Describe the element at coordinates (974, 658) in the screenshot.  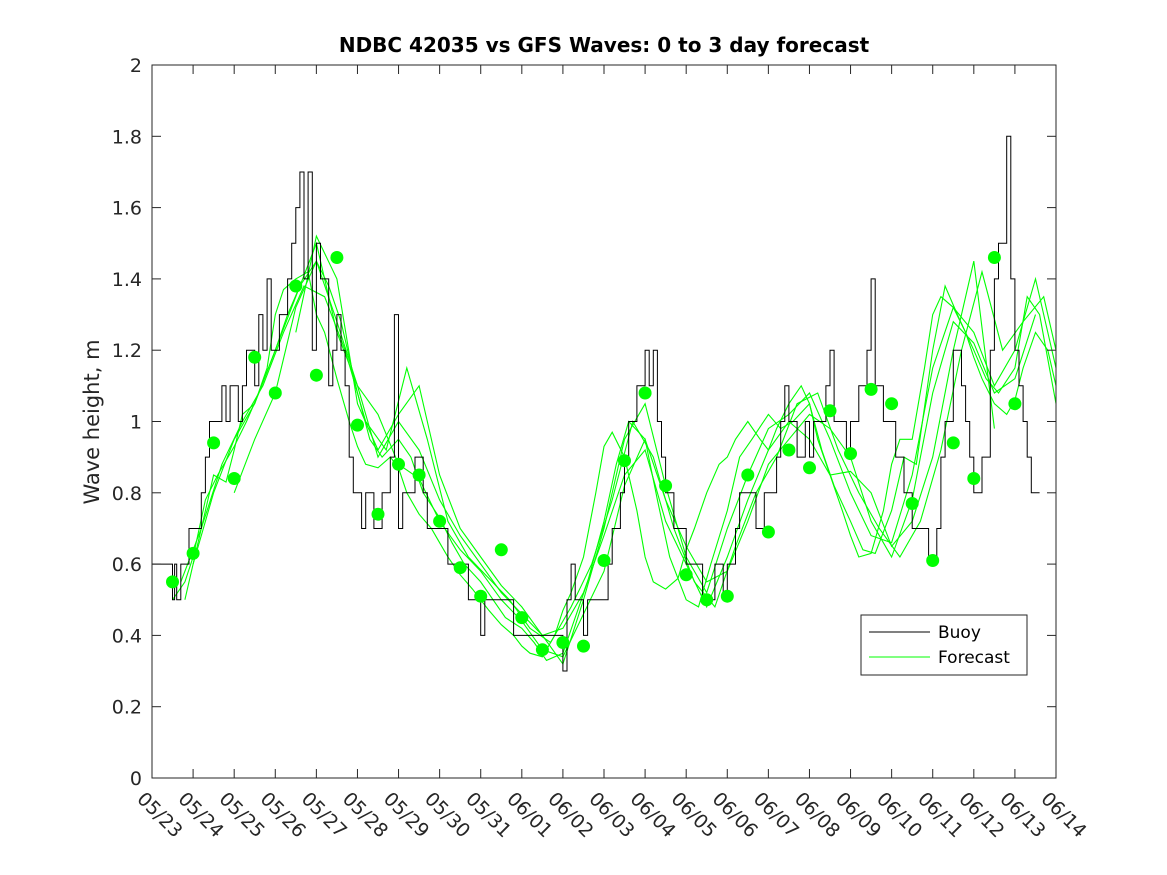
I see `legend-forecast-label: Forecast` at that location.